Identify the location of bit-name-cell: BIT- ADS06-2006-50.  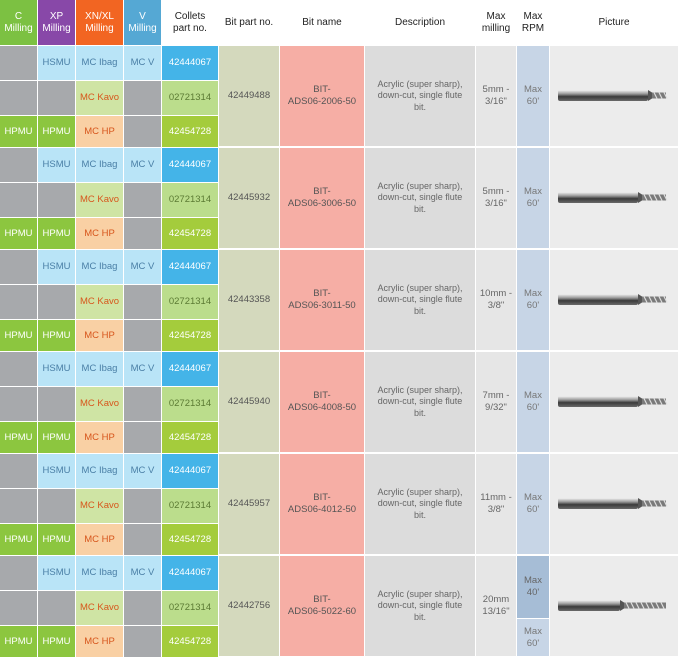
(322, 96).